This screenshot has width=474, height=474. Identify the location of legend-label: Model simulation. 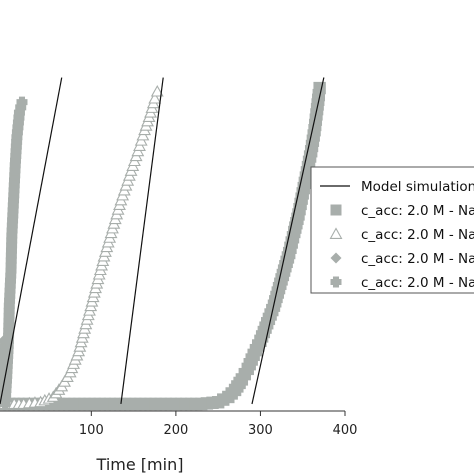
(417, 187).